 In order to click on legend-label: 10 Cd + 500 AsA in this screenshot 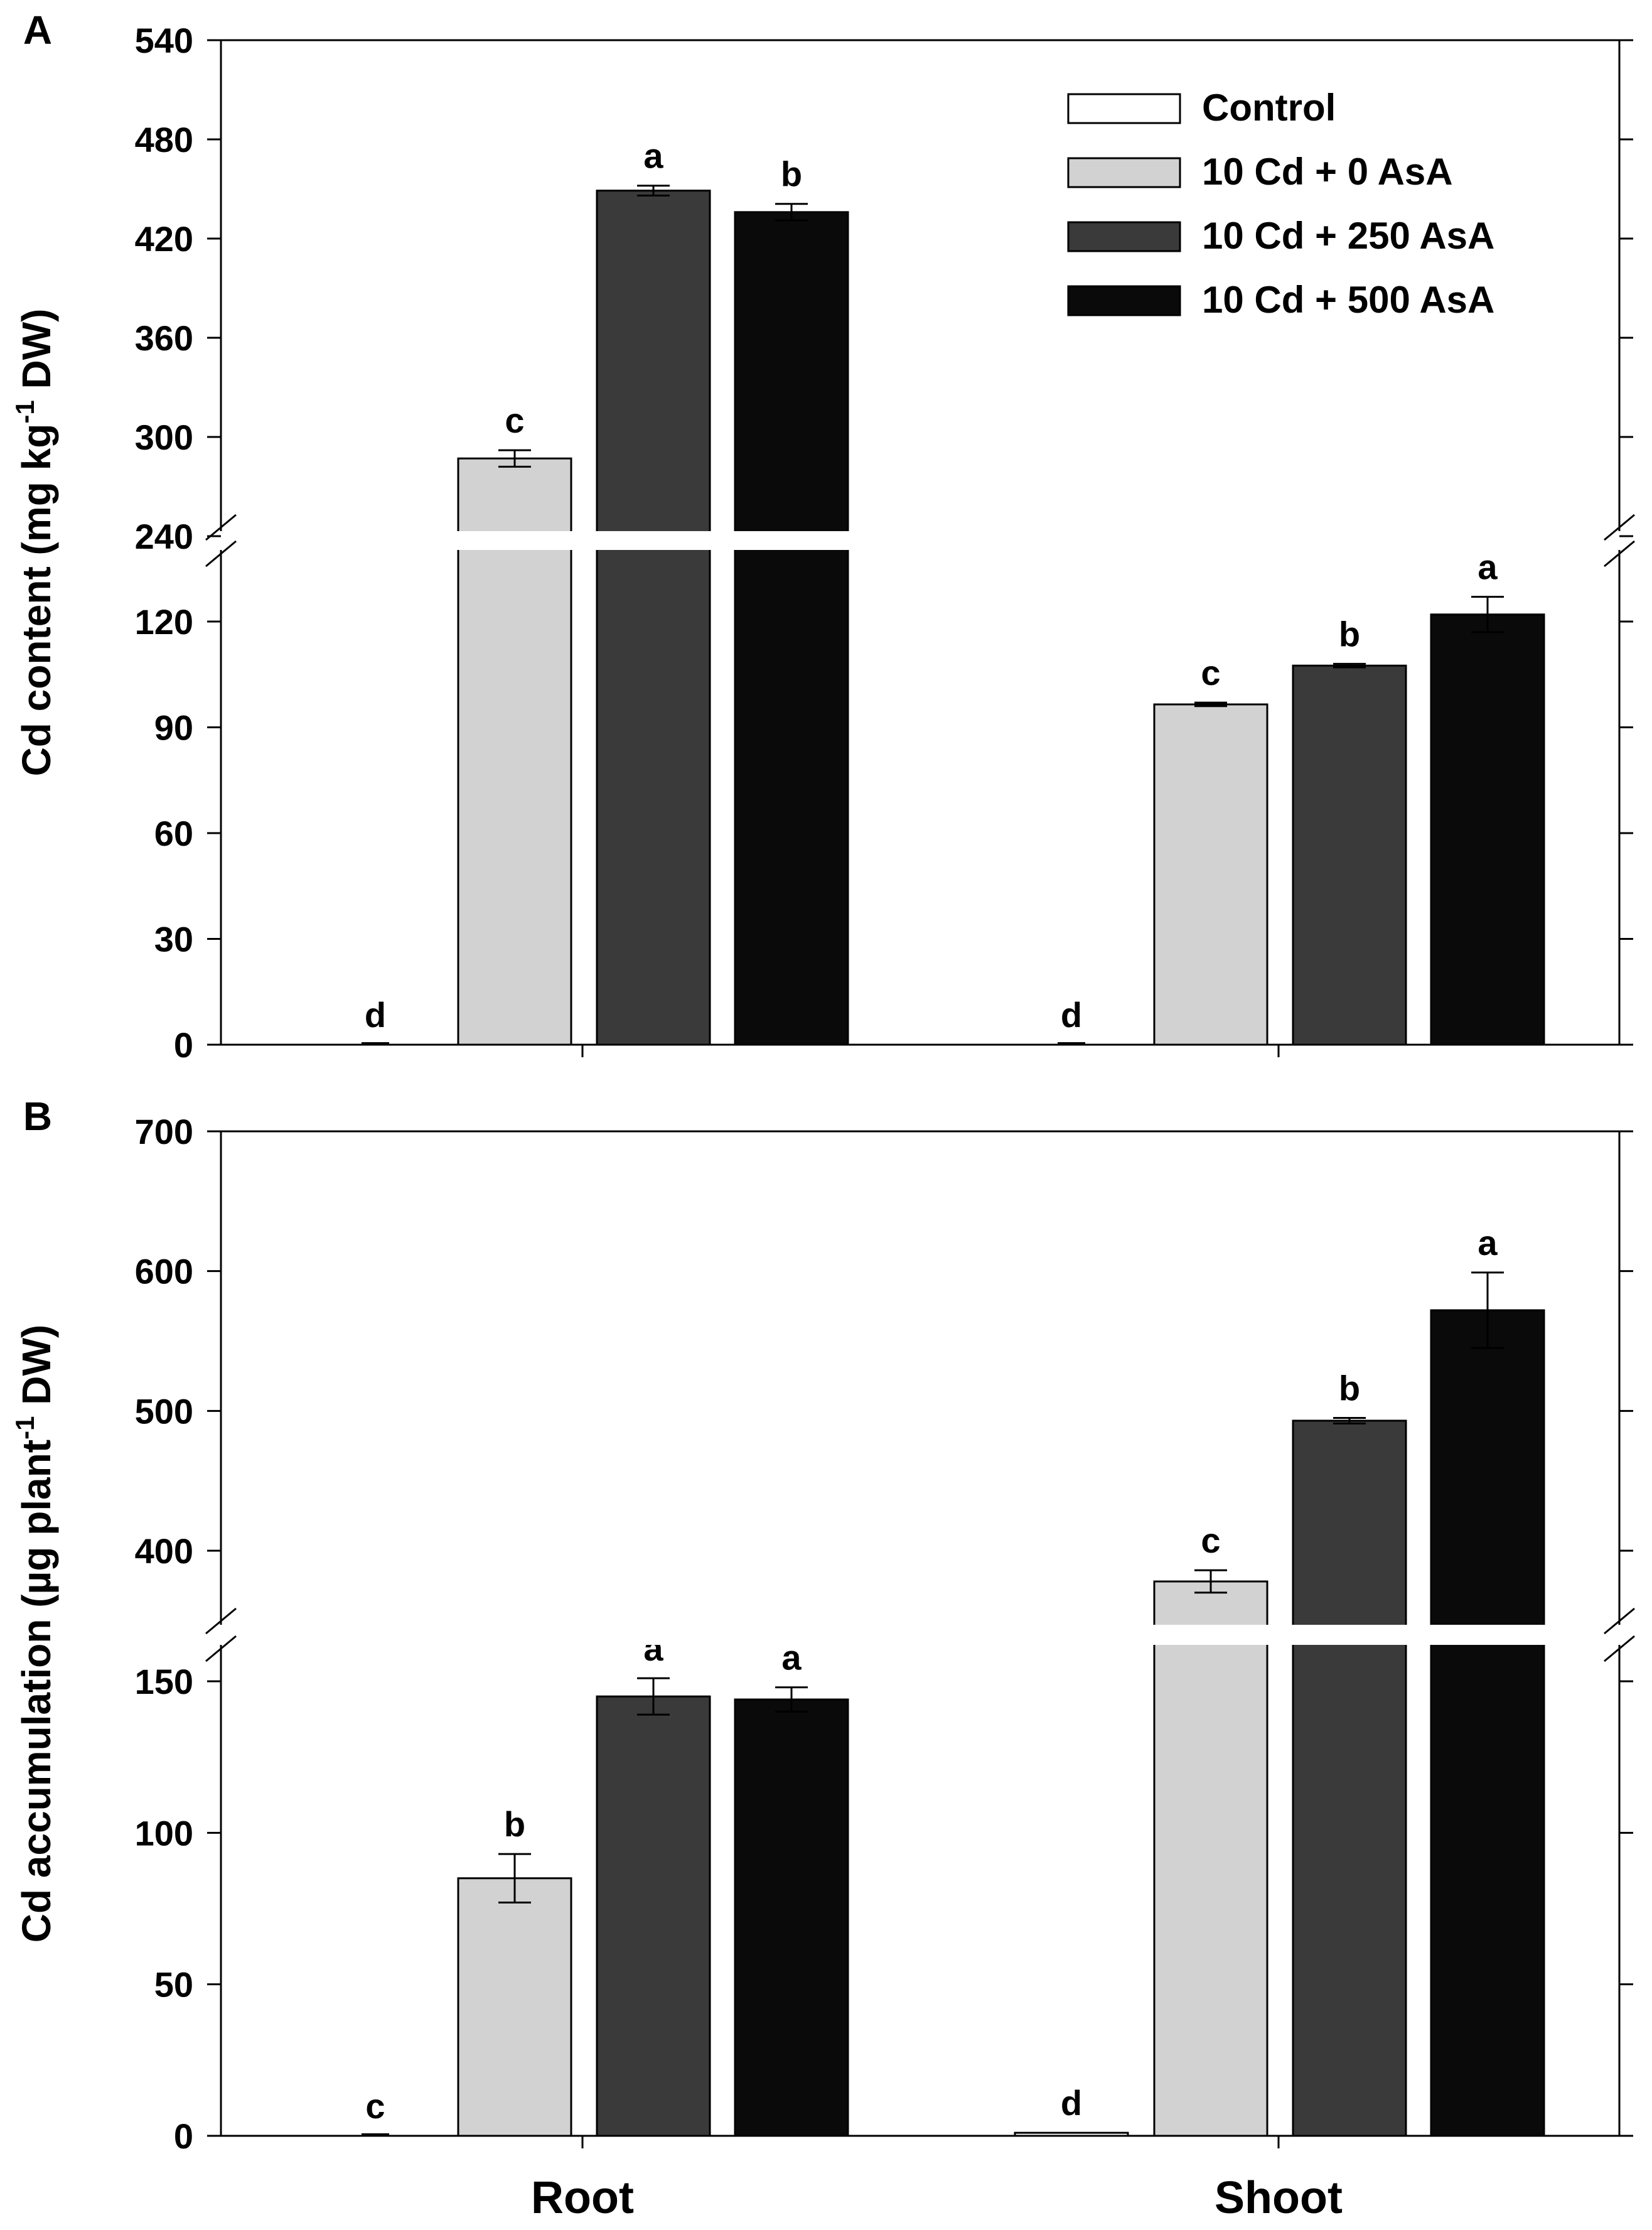, I will do `click(1348, 300)`.